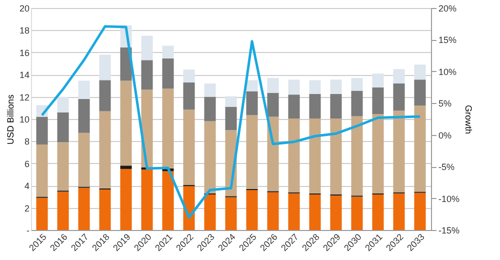  I want to click on y2-tick-label: 0%, so click(445, 135).